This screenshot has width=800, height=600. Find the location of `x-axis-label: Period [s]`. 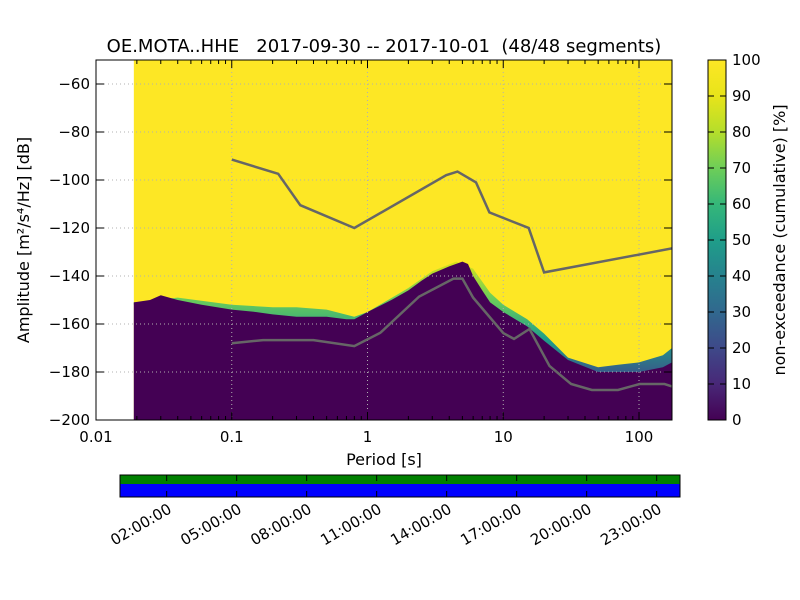

x-axis-label: Period [s] is located at coordinates (384, 459).